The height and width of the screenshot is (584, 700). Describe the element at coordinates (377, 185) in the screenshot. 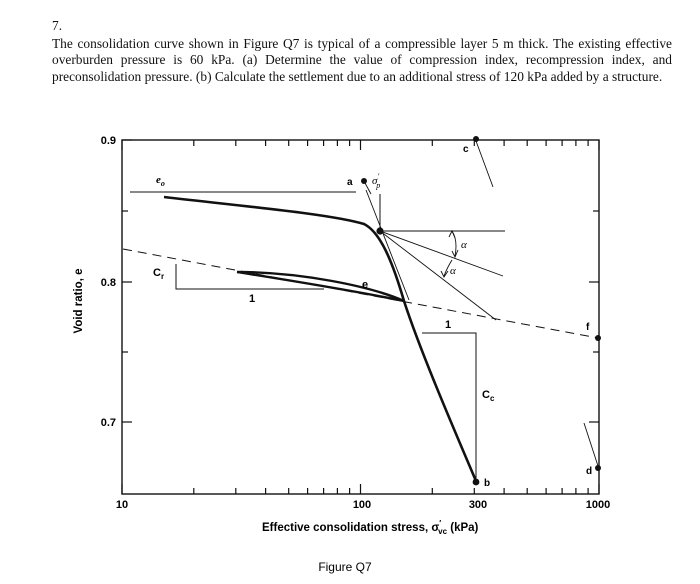

I see `sigma-p-label-sub: p` at that location.